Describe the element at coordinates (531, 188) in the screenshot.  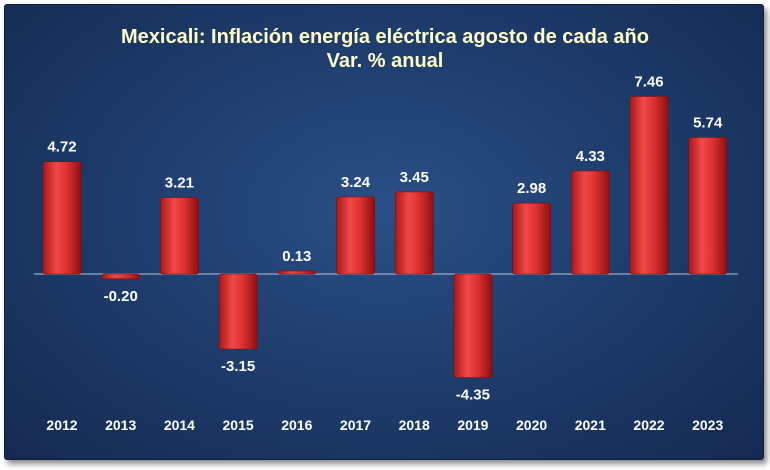
I see `data-label-2020: 2.98` at that location.